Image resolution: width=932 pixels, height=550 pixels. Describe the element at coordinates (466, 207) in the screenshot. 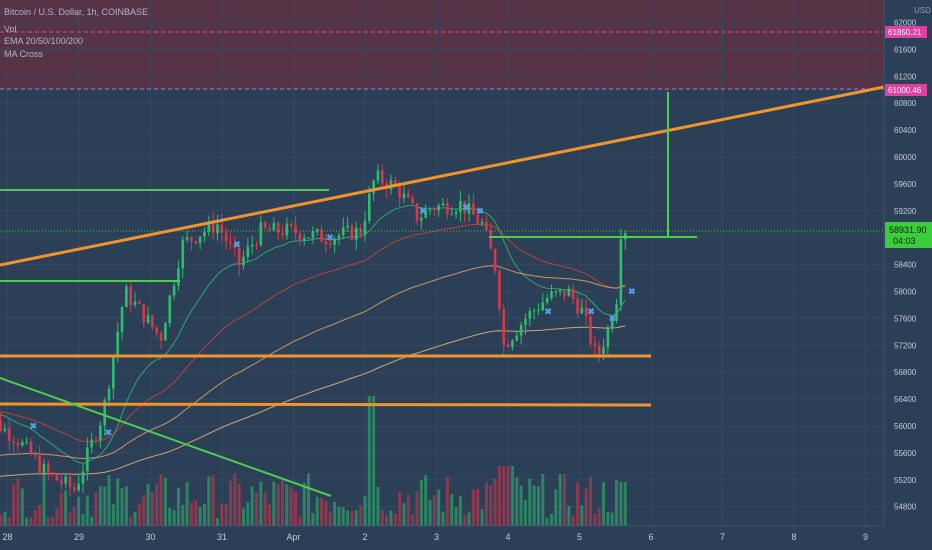

I see `ma-cross-marker: ✖` at that location.